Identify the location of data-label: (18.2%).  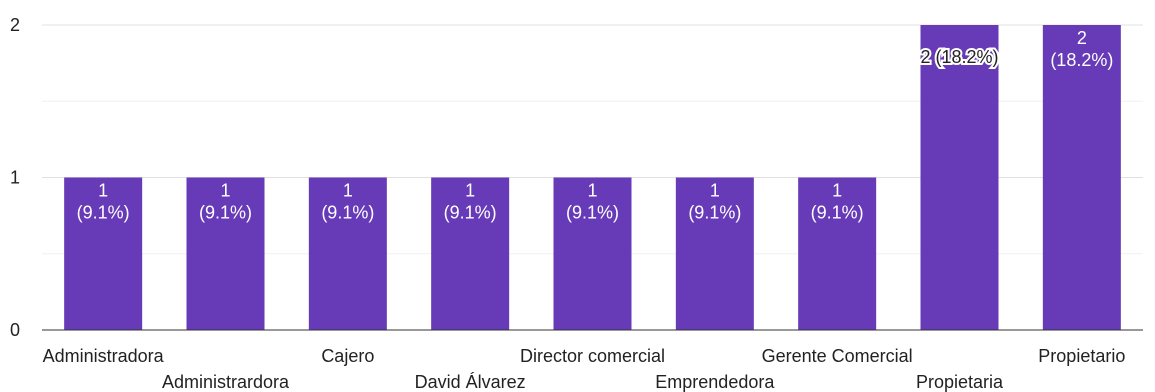
(1081, 60).